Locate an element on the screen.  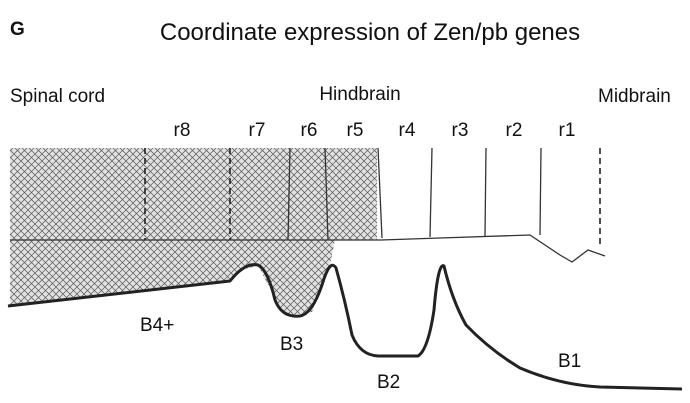
rhombomere-label: r8 is located at coordinates (182, 130).